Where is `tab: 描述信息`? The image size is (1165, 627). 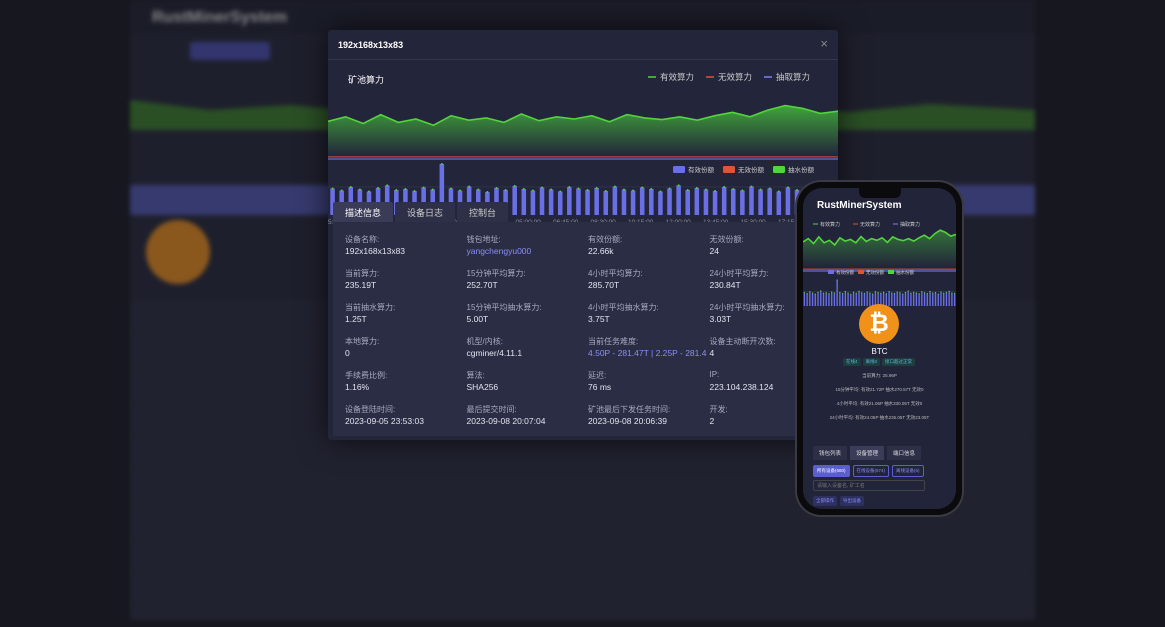
tab: 描述信息 is located at coordinates (363, 212).